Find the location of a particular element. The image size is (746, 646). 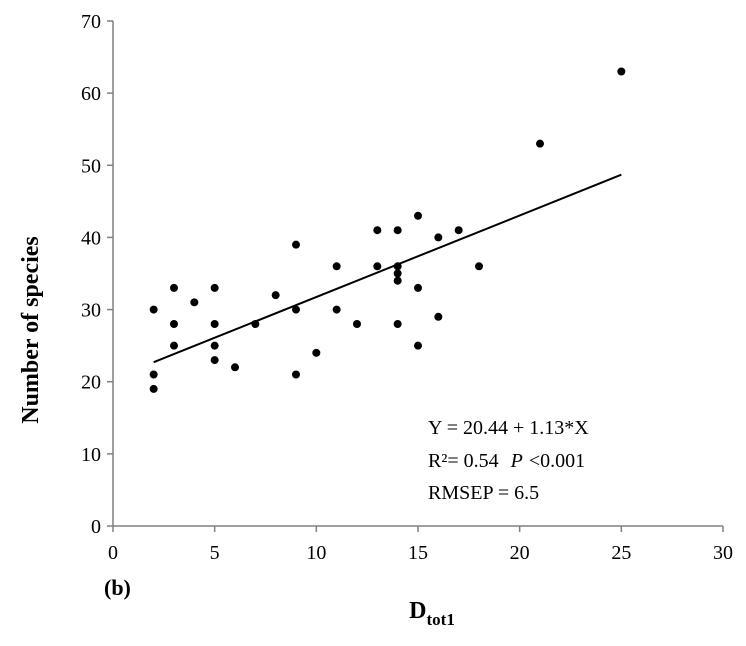

x-tick-label: 30 is located at coordinates (723, 553).